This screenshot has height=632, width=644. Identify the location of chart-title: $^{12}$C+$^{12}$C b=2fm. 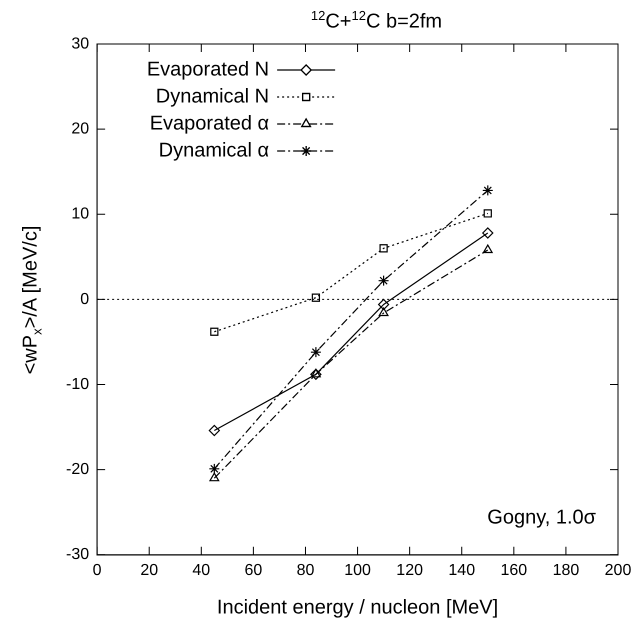
(377, 21).